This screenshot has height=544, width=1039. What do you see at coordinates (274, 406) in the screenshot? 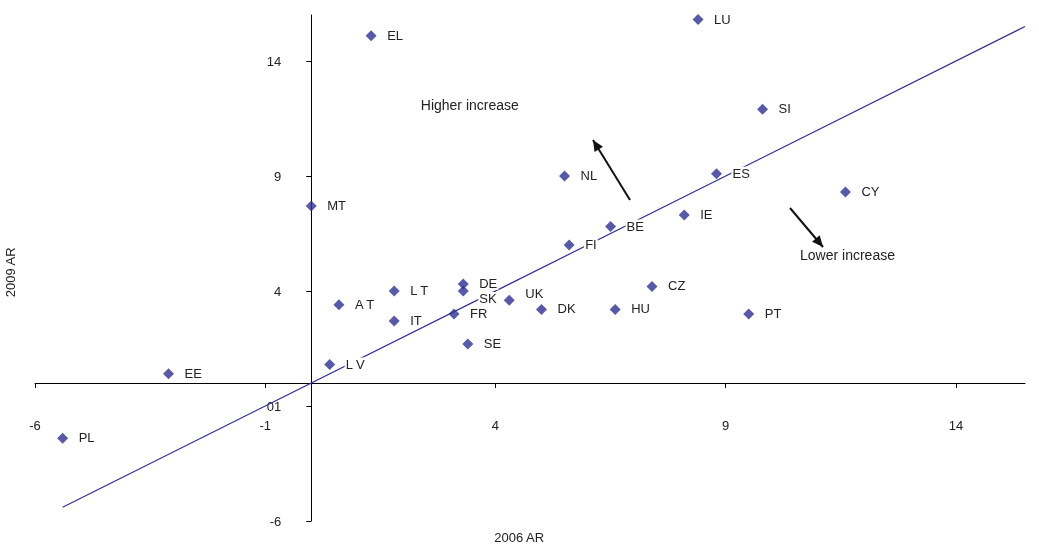
I see `y-tick-label: 01` at bounding box center [274, 406].